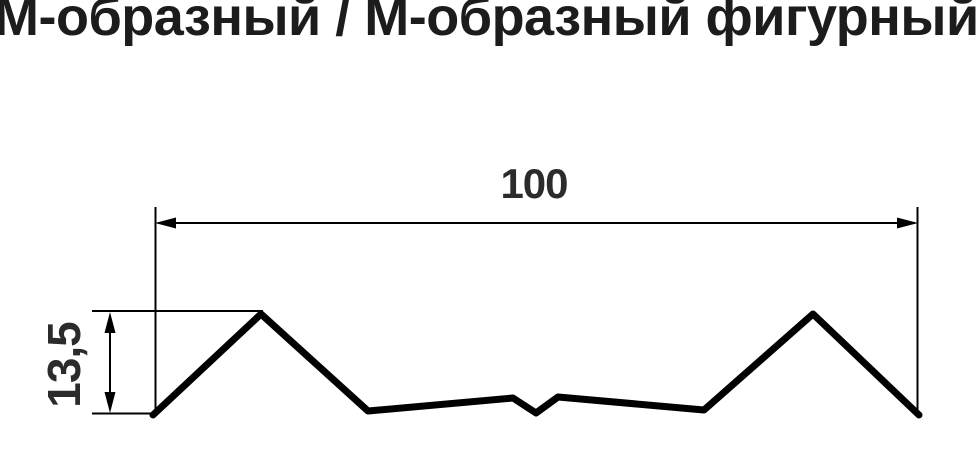 The width and height of the screenshot is (978, 465). I want to click on width-dimension-value: 100, so click(534, 183).